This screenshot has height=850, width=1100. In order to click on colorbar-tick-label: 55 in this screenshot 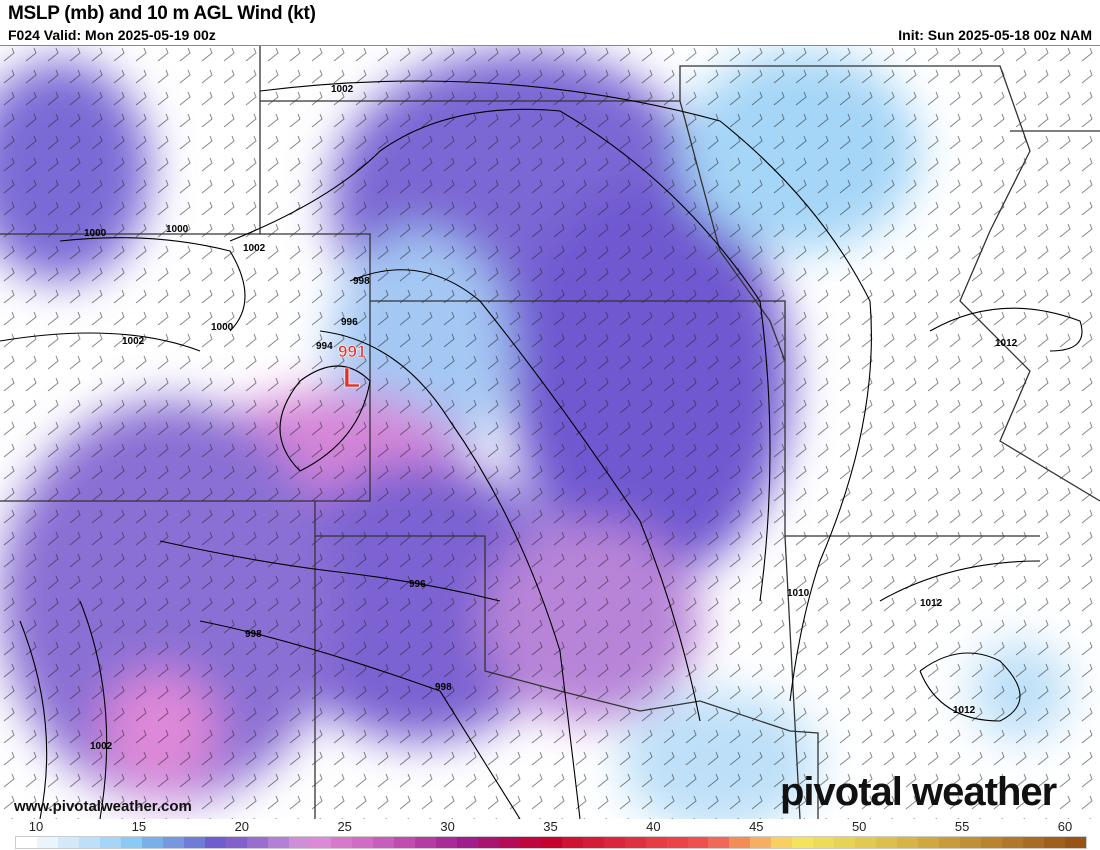, I will do `click(962, 826)`.